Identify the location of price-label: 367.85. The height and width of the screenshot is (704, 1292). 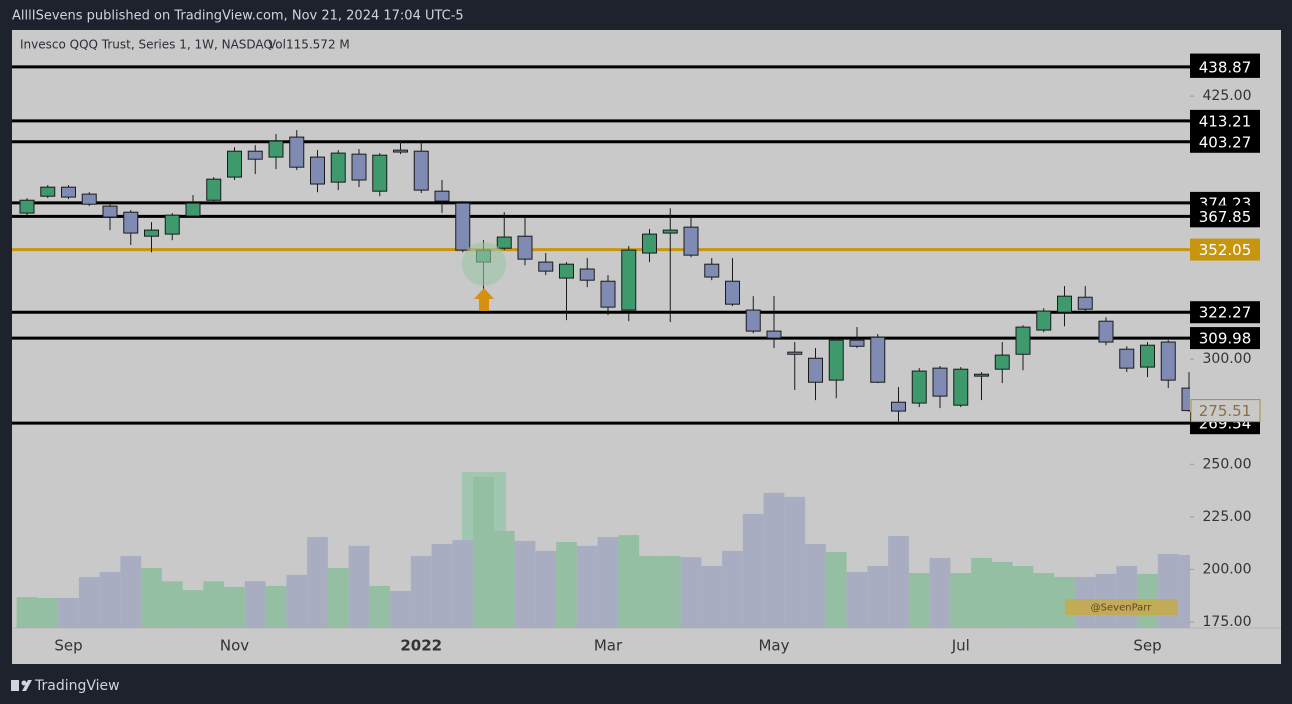
(1225, 217).